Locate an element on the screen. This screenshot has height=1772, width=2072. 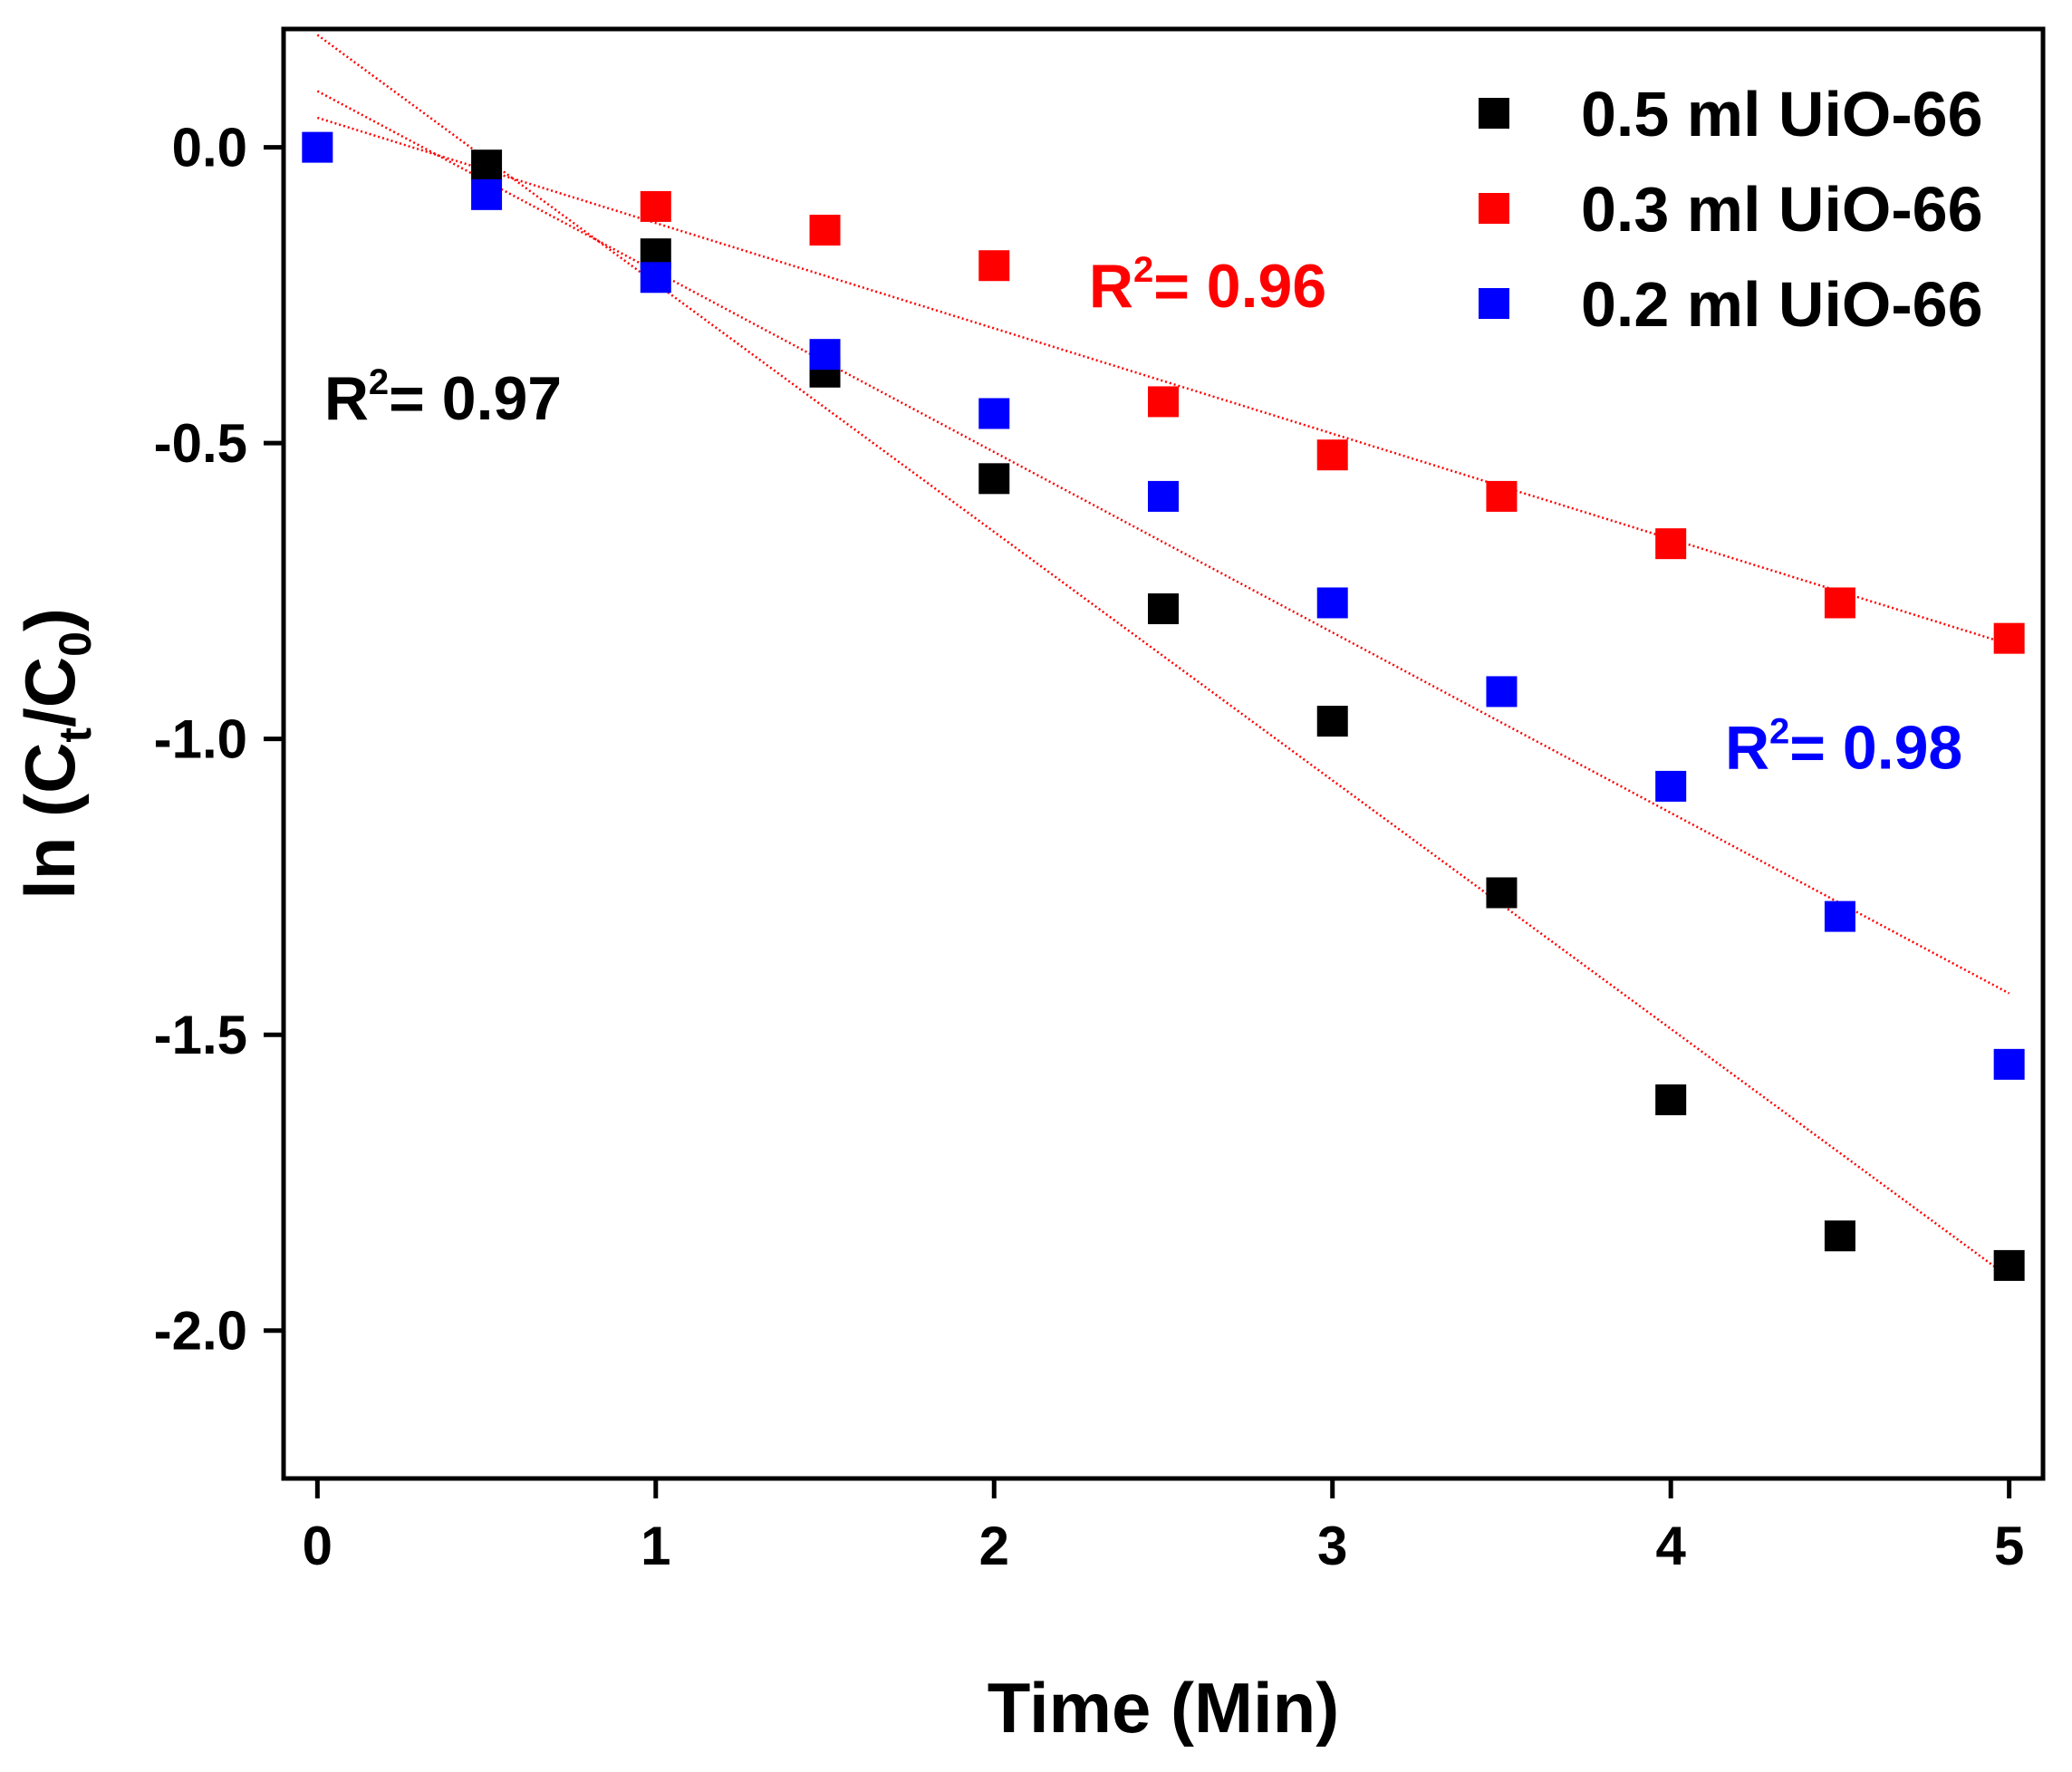
y-axis-title-sub-0: 0 is located at coordinates (75, 644).